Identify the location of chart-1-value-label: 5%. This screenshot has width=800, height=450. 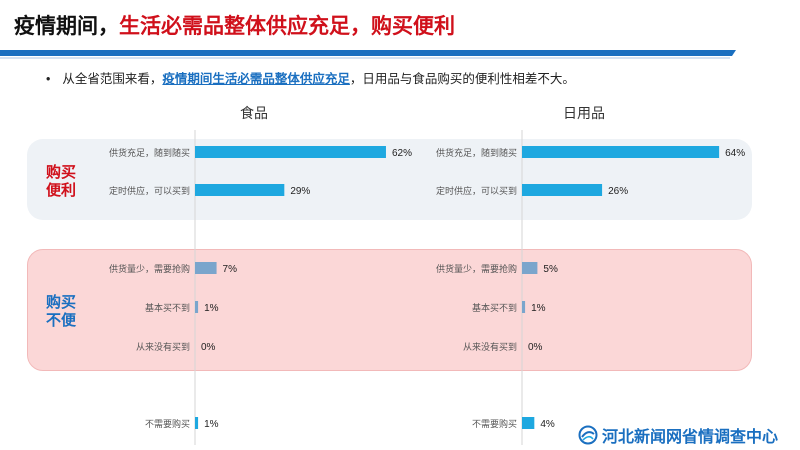
(550, 269).